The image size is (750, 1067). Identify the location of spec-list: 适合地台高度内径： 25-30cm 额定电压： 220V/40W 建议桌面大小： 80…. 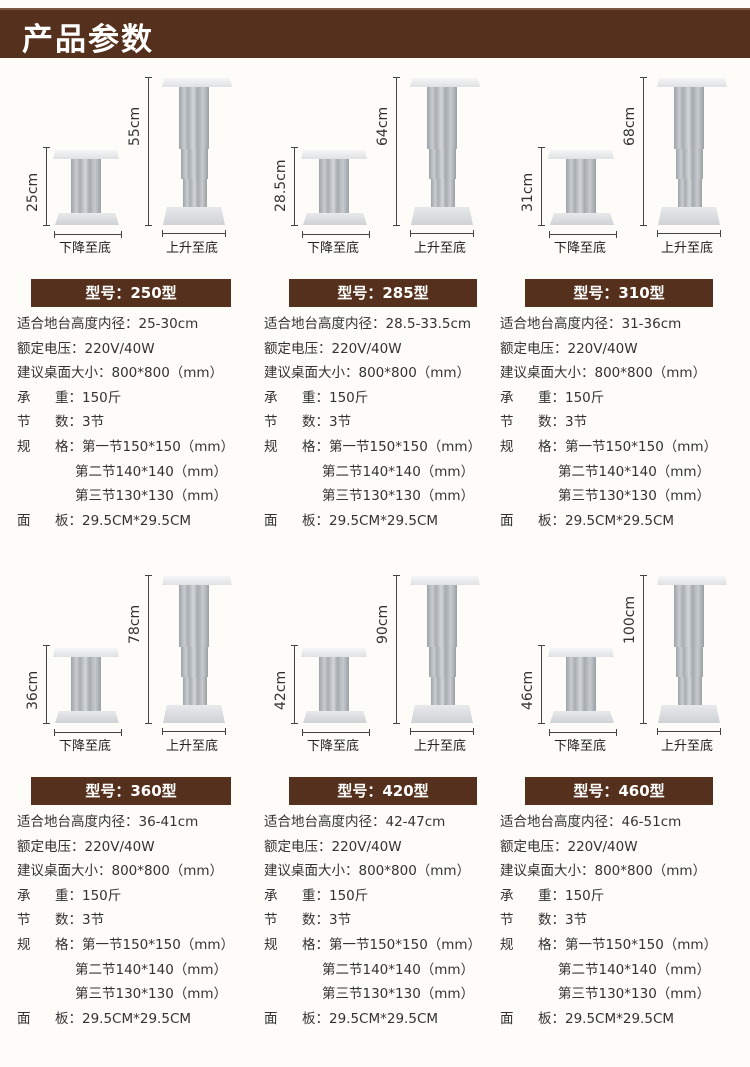
(125, 422).